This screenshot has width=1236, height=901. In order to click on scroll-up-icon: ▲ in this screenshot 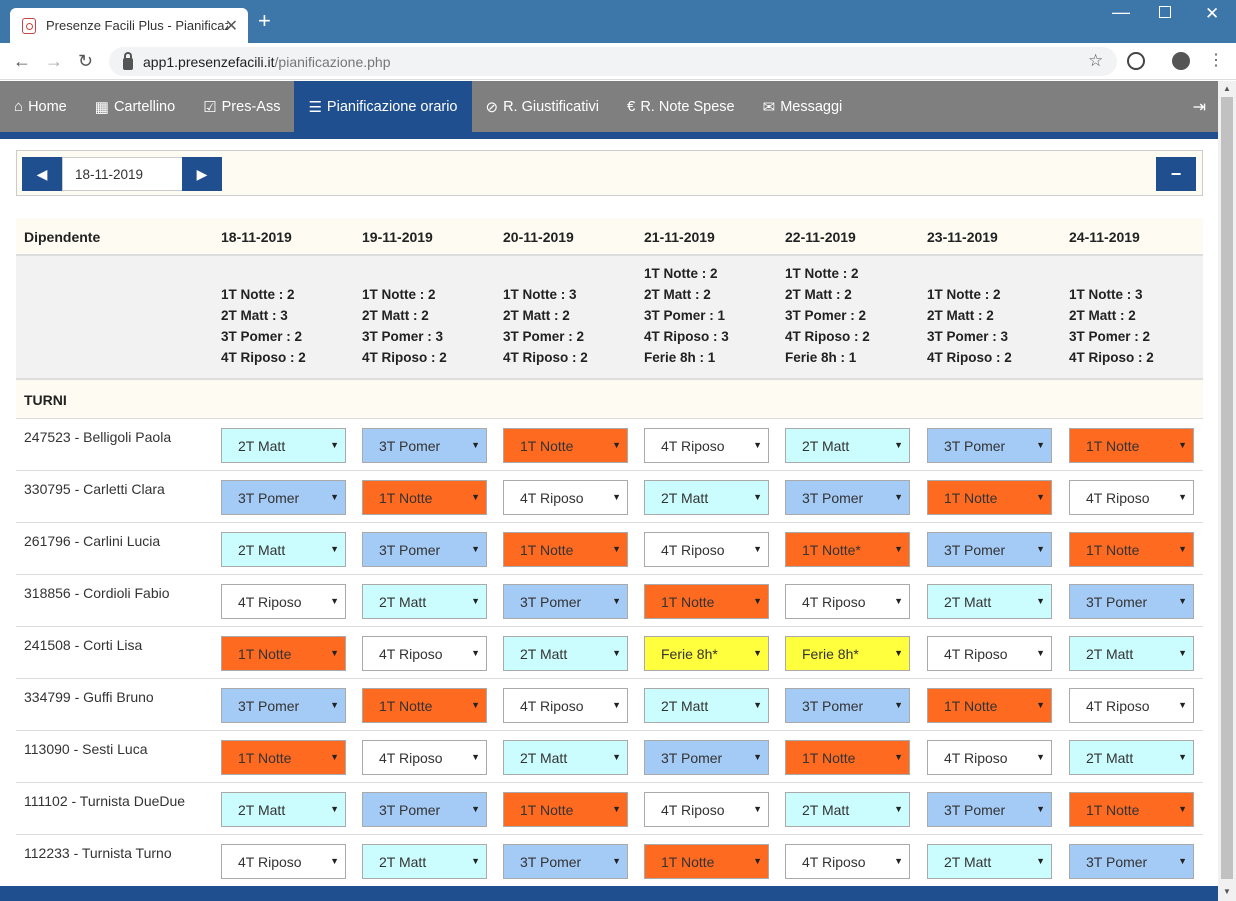, I will do `click(1227, 88)`.